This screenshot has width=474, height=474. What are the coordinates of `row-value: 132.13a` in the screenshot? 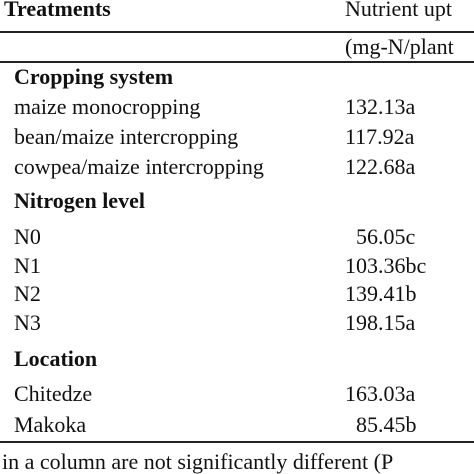 It's located at (380, 106).